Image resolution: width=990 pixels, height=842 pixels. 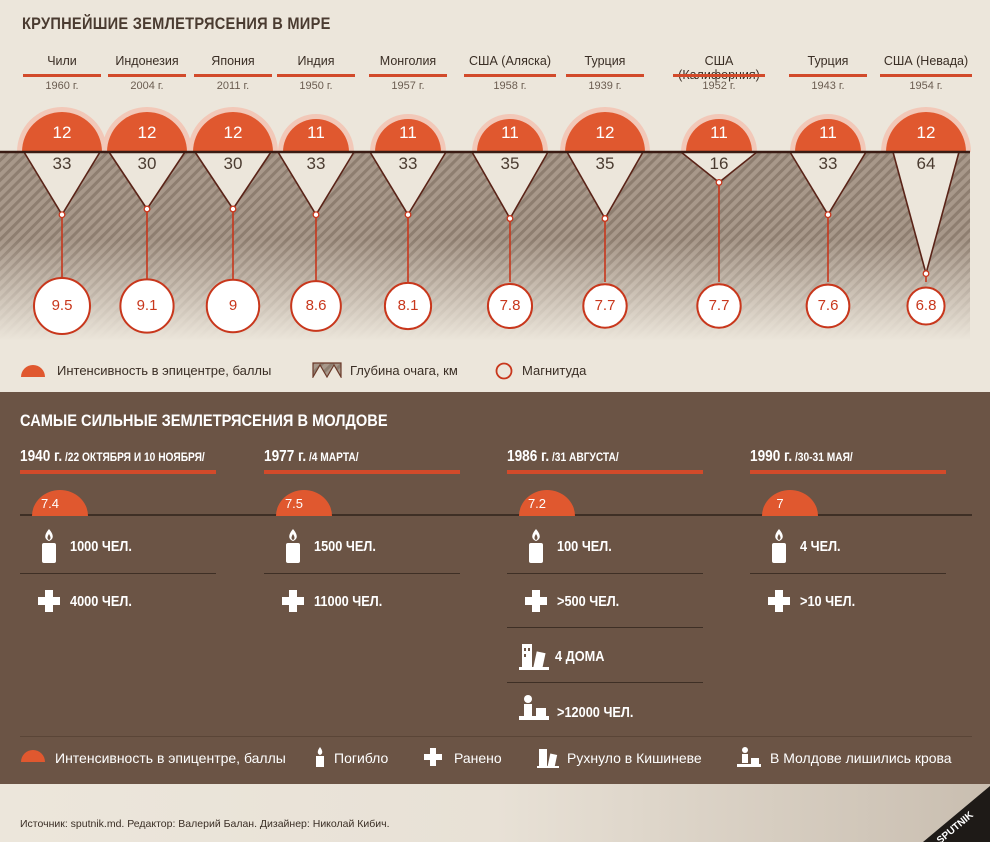 I want to click on magnitude-legend-icon, so click(x=504, y=371).